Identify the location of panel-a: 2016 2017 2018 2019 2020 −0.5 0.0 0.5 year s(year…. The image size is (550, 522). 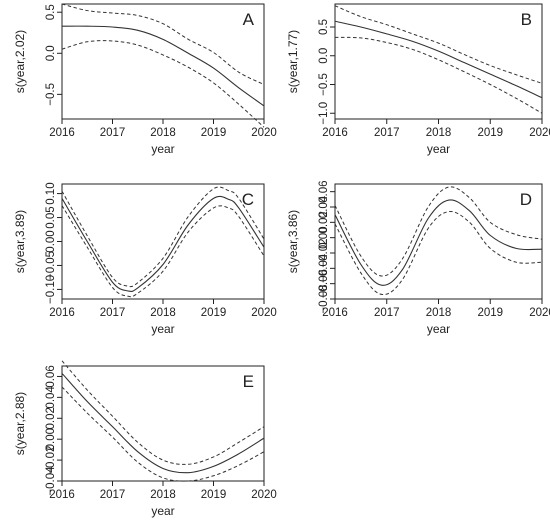
(145, 79).